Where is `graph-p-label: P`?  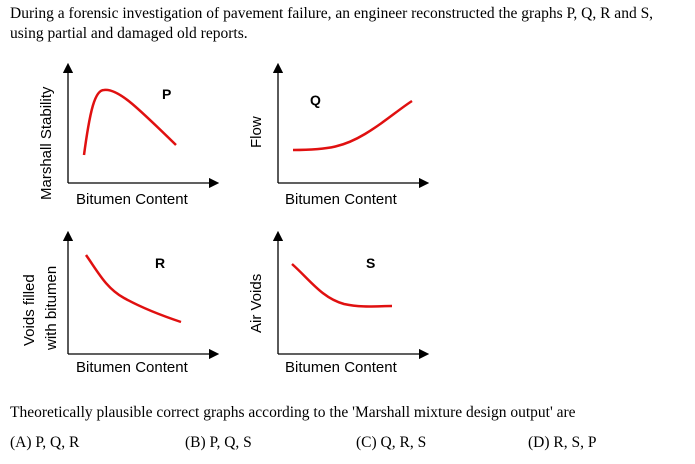
graph-p-label: P is located at coordinates (167, 94).